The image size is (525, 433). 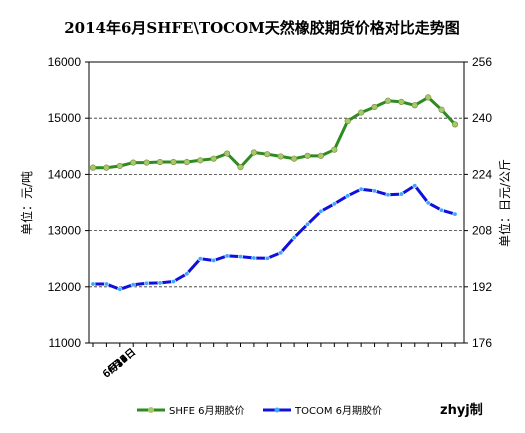 I want to click on right-tick-label: 176, so click(x=482, y=343).